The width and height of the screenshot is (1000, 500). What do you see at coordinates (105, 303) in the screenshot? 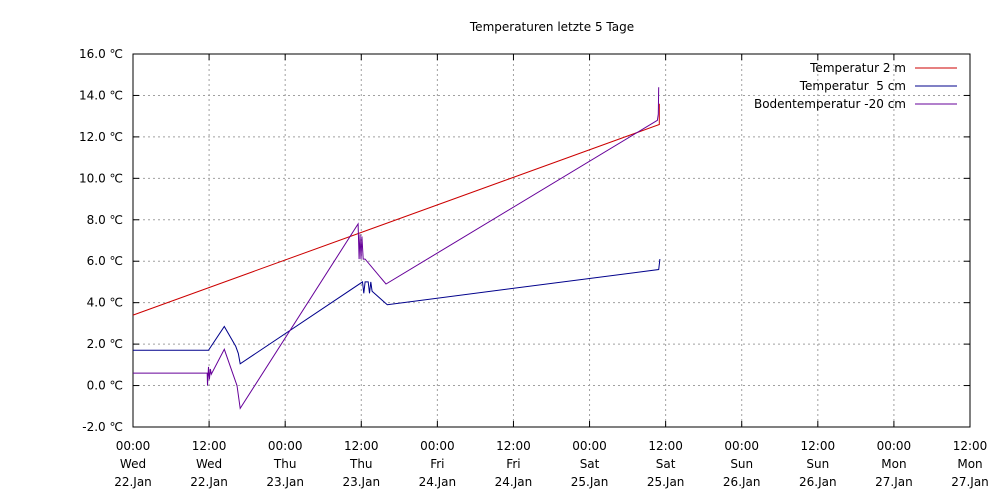
I see `y-tick-label: 4.0 ℃` at bounding box center [105, 303].